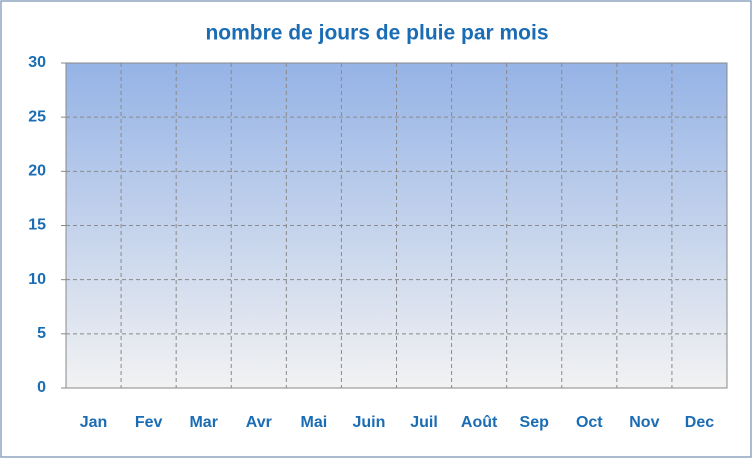 The width and height of the screenshot is (753, 464). Describe the element at coordinates (94, 422) in the screenshot. I see `x-tick-label: Jan` at that location.